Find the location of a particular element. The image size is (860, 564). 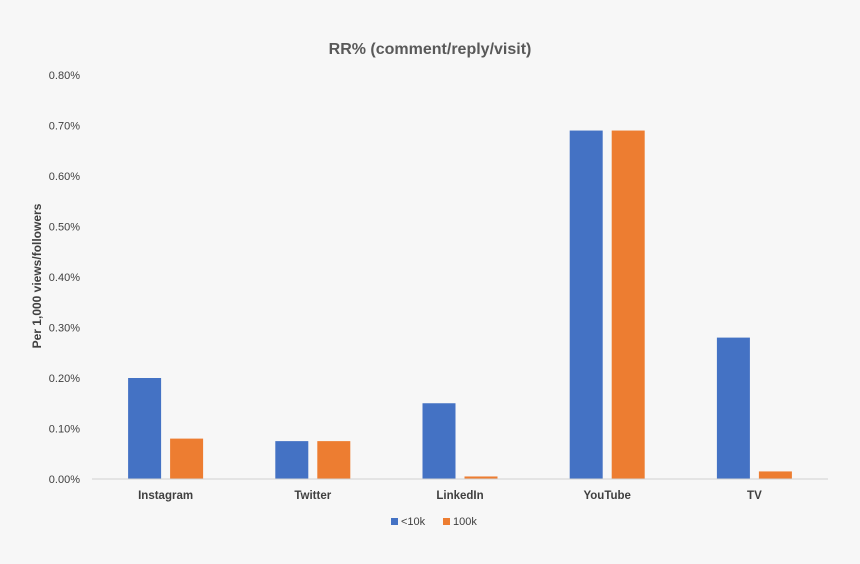

y-tick-label: 0.50% is located at coordinates (64, 228).